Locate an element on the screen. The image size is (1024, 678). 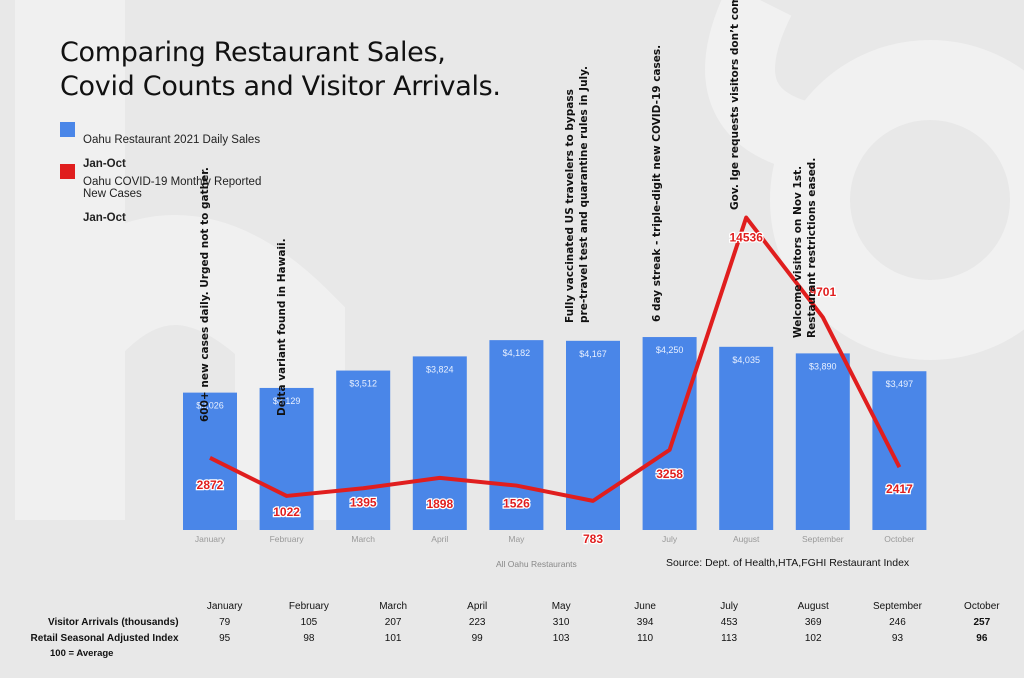
x-tick-label: March is located at coordinates (363, 539).